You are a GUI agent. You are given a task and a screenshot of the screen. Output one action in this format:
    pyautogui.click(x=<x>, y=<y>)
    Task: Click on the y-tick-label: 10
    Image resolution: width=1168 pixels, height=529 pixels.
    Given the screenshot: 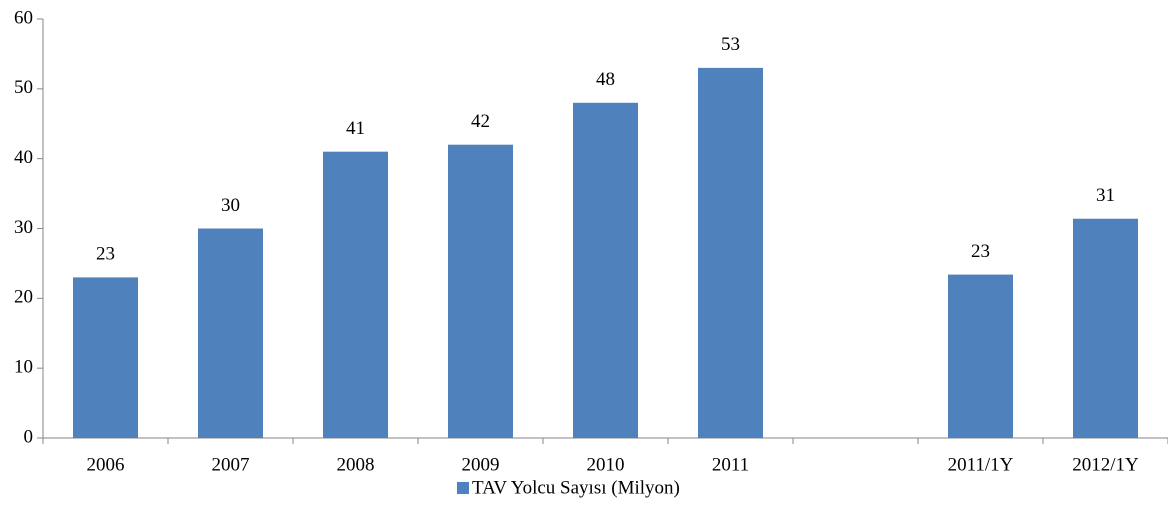 What is the action you would take?
    pyautogui.click(x=23, y=367)
    